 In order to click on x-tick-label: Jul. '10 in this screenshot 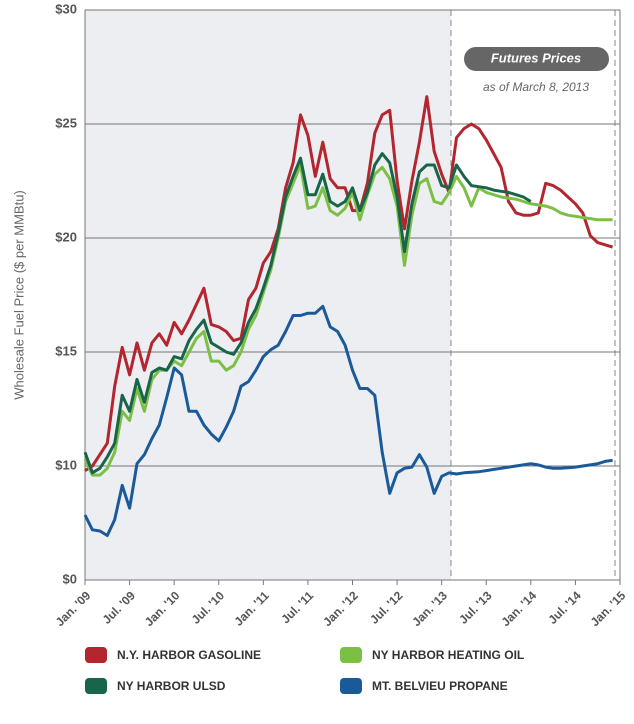, I will do `click(208, 607)`.